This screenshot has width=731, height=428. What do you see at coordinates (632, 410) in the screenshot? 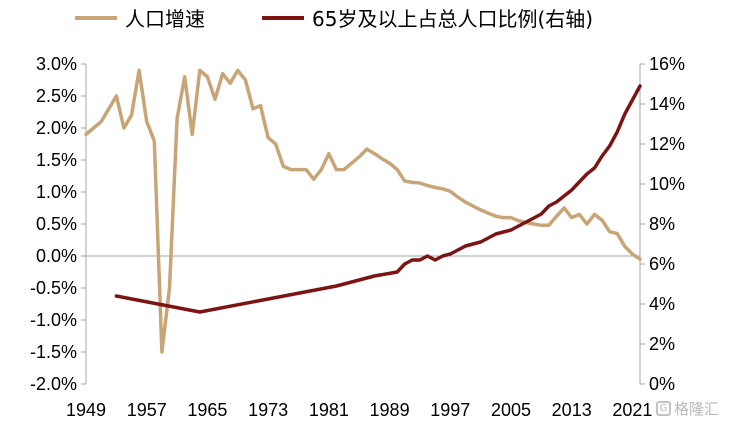
I see `x-tick-label: 2021` at bounding box center [632, 410].